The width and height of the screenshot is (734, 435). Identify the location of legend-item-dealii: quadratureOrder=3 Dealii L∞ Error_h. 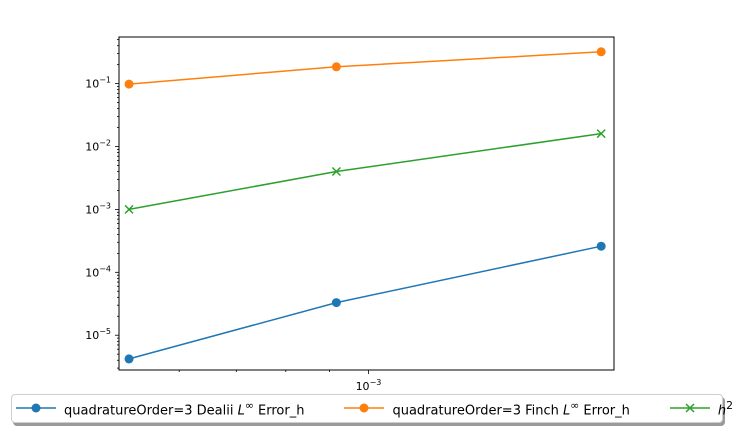
(160, 408).